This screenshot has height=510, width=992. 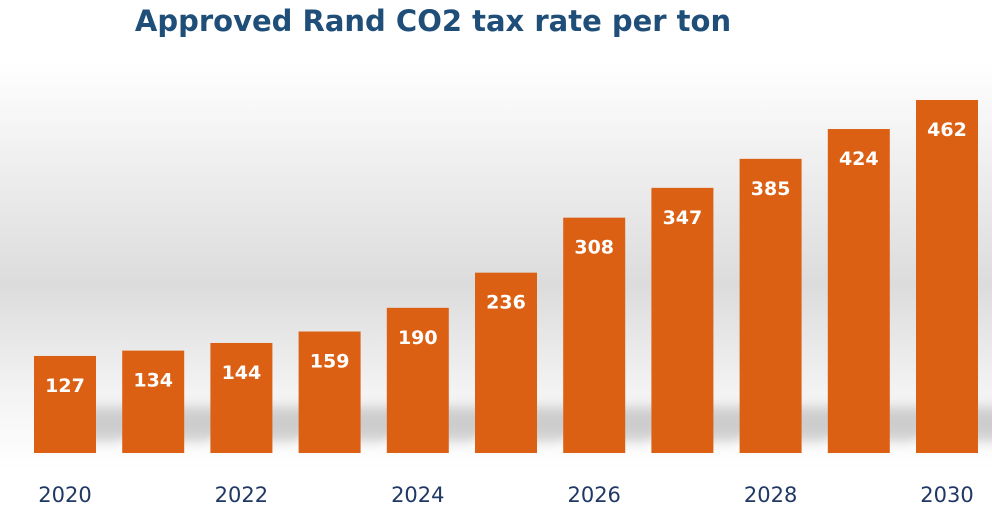 What do you see at coordinates (153, 401) in the screenshot?
I see `bar-2021` at bounding box center [153, 401].